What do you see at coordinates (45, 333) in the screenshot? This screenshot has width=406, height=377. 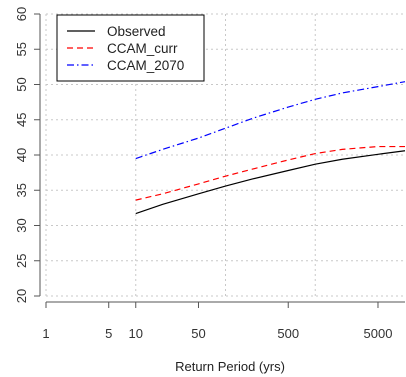 I see `x-tick-label-1: 1` at bounding box center [45, 333].